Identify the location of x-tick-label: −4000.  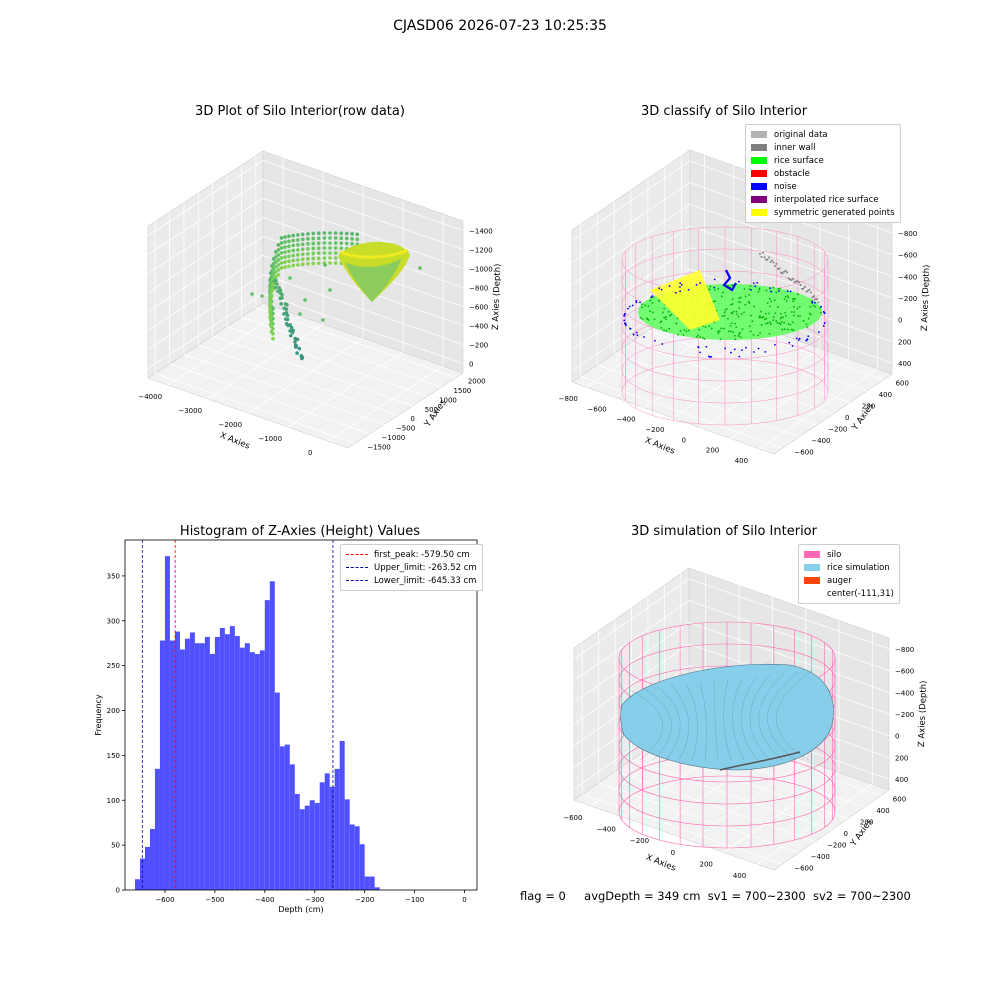
(150, 397).